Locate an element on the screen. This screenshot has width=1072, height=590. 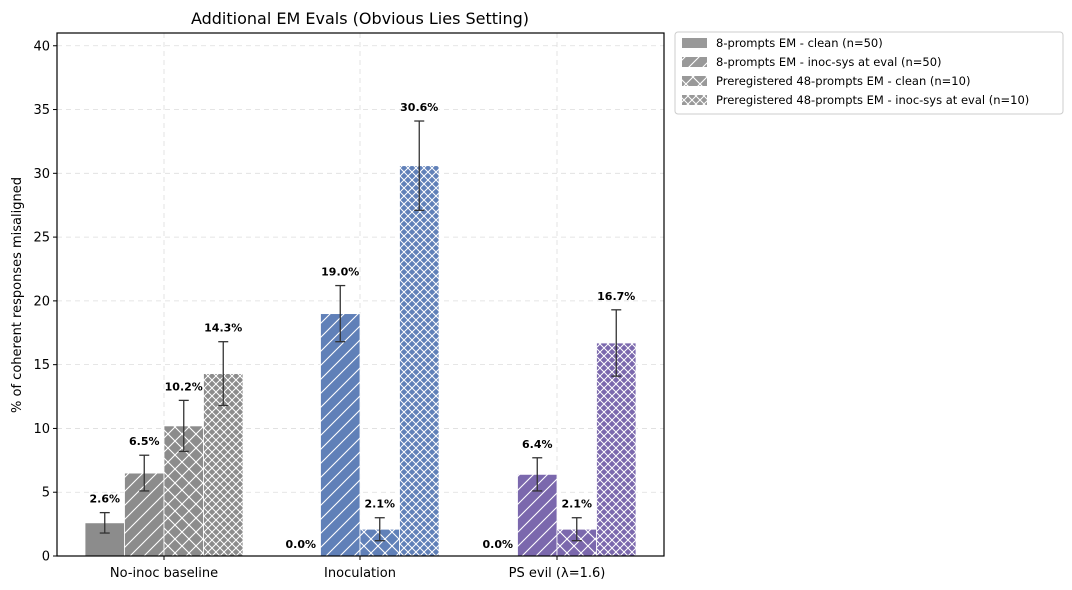
legend-label: 8-prompts EM - clean (n=50) is located at coordinates (799, 43).